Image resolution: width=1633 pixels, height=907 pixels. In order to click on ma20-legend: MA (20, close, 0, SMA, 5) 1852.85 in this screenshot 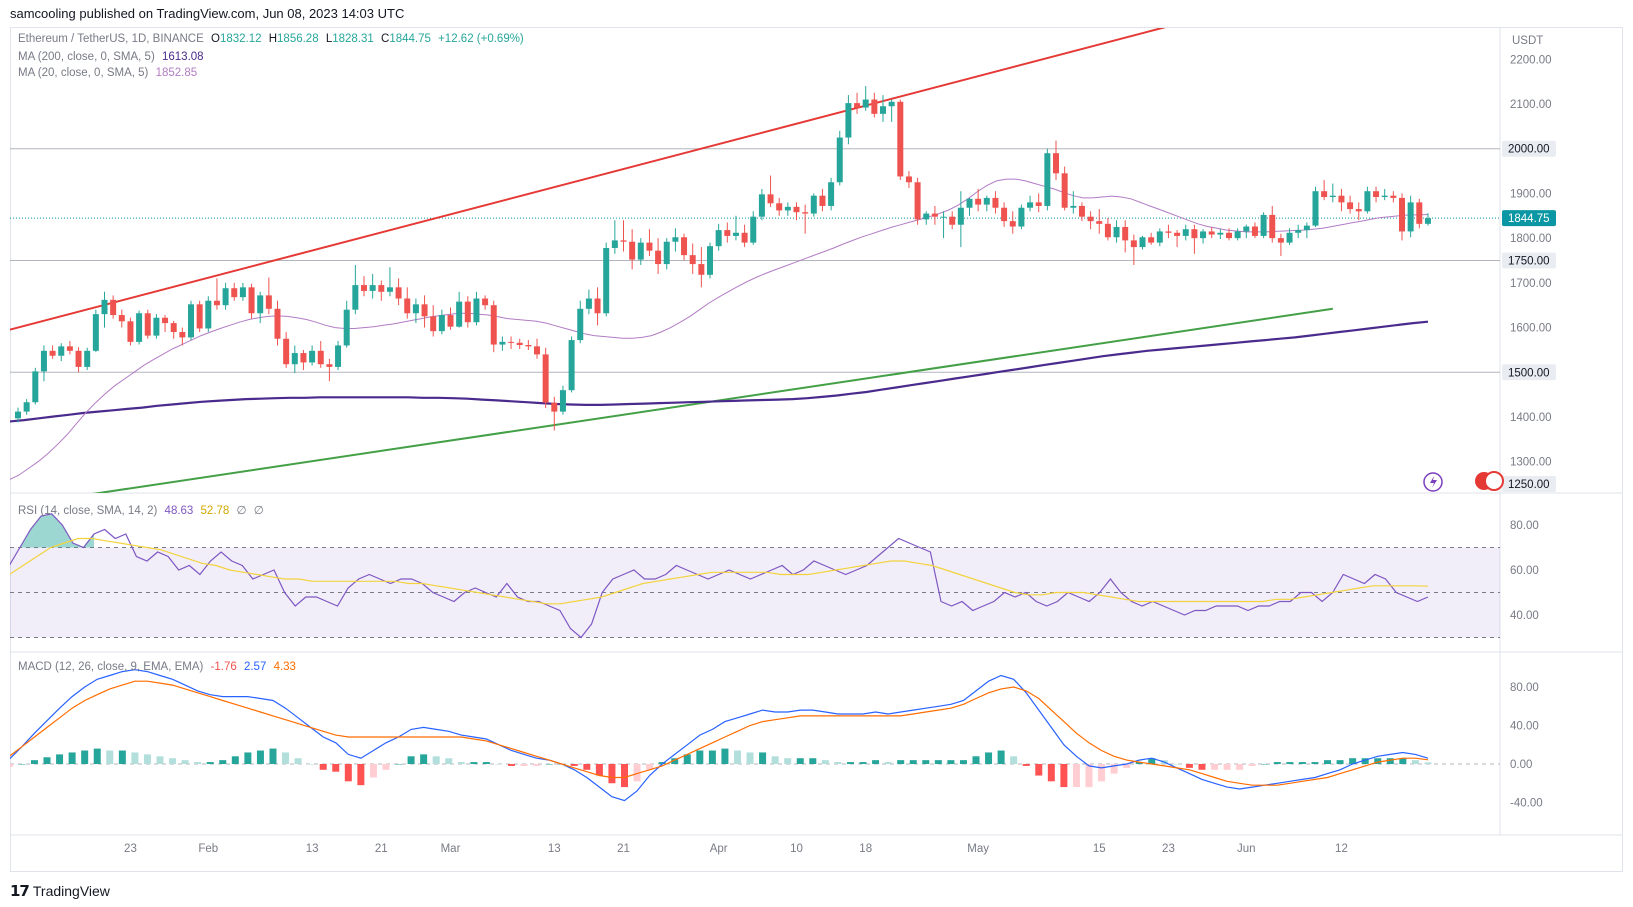, I will do `click(109, 73)`.